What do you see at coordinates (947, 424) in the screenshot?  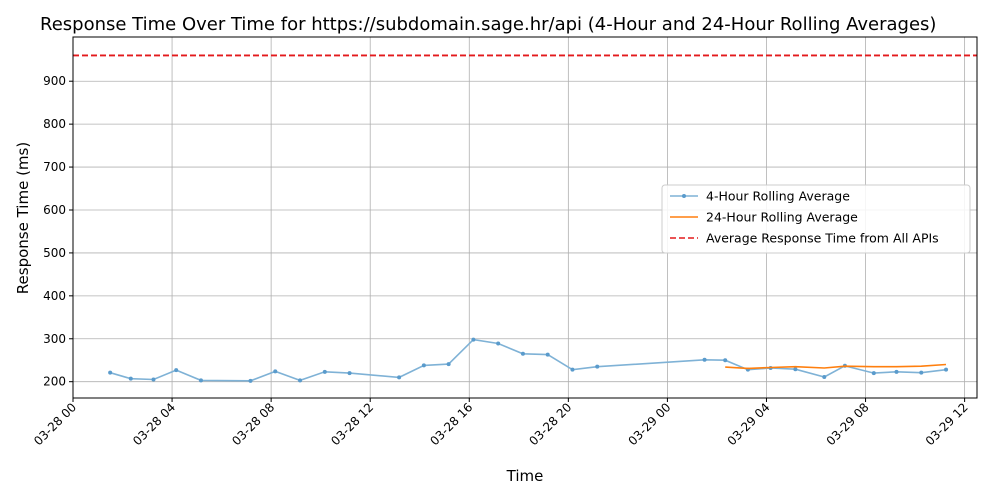 I see `x-tick-label: 03-29 12` at bounding box center [947, 424].